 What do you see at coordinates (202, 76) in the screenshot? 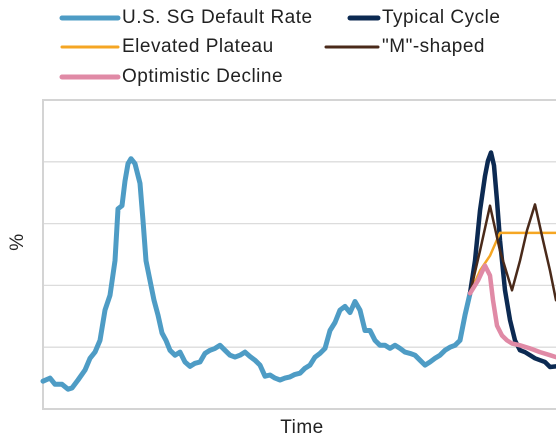
I see `legend-label: Optimistic Decline` at bounding box center [202, 76].